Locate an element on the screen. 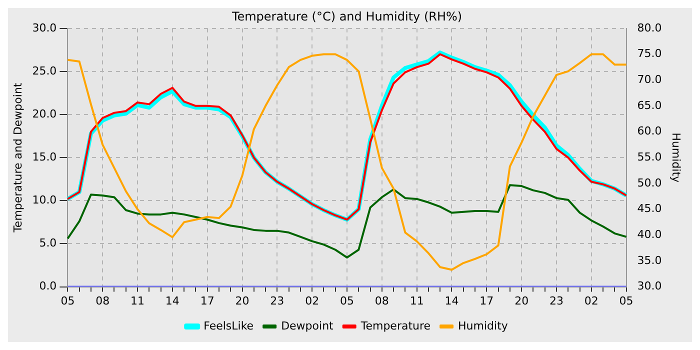 This screenshot has width=700, height=350. legend-label: FeelsLike is located at coordinates (229, 325).